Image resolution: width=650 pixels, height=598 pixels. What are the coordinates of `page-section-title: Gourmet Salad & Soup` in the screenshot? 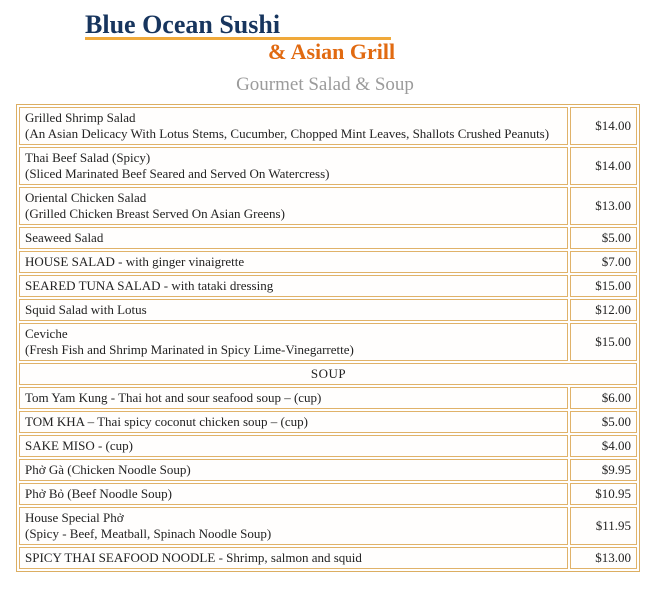 It's located at (325, 84).